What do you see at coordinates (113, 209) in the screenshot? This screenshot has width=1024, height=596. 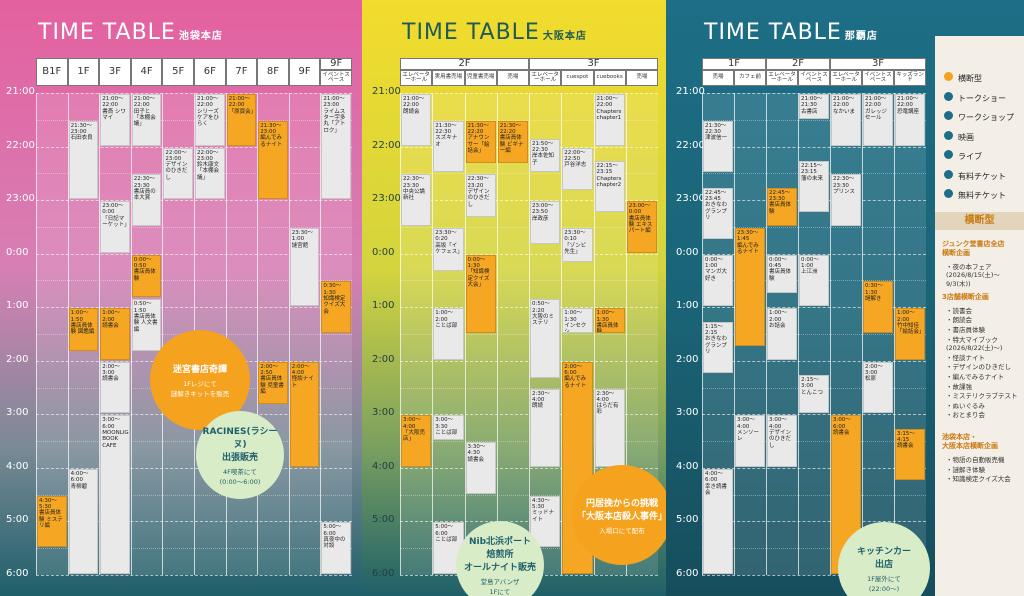 I see `event-time: 23:00～0:00` at bounding box center [113, 209].